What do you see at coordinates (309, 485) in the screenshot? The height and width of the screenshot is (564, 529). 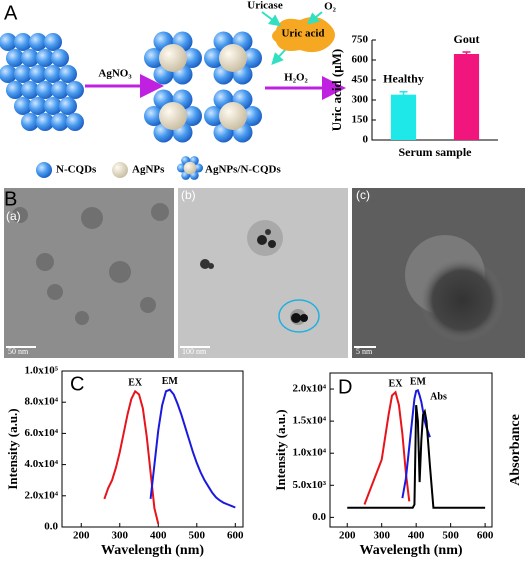 I see `y-tick-label: 5.0x10³` at bounding box center [309, 485].